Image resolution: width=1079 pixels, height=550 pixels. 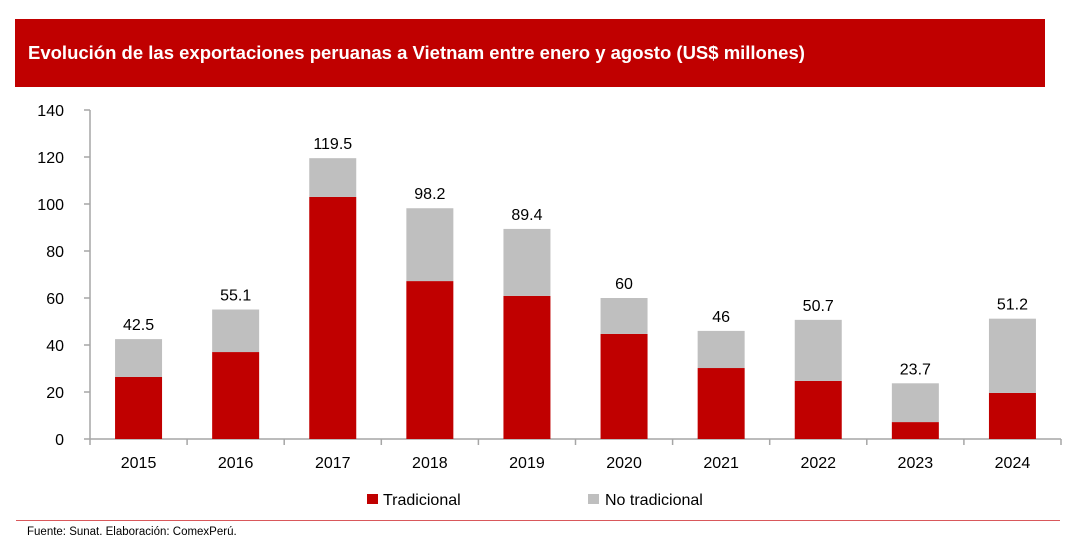 What do you see at coordinates (139, 463) in the screenshot?
I see `x-tick-label: 2015` at bounding box center [139, 463].